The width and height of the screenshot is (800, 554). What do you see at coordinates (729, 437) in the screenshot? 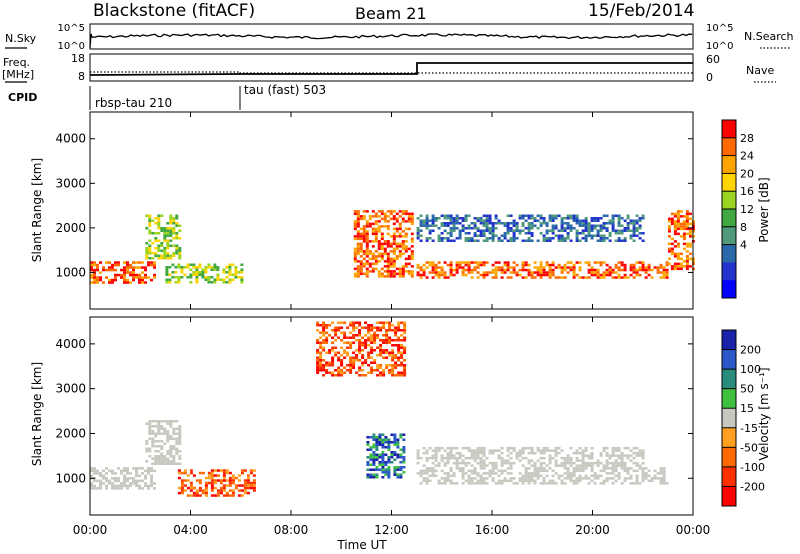
I see `colorbar-swatch` at bounding box center [729, 437].